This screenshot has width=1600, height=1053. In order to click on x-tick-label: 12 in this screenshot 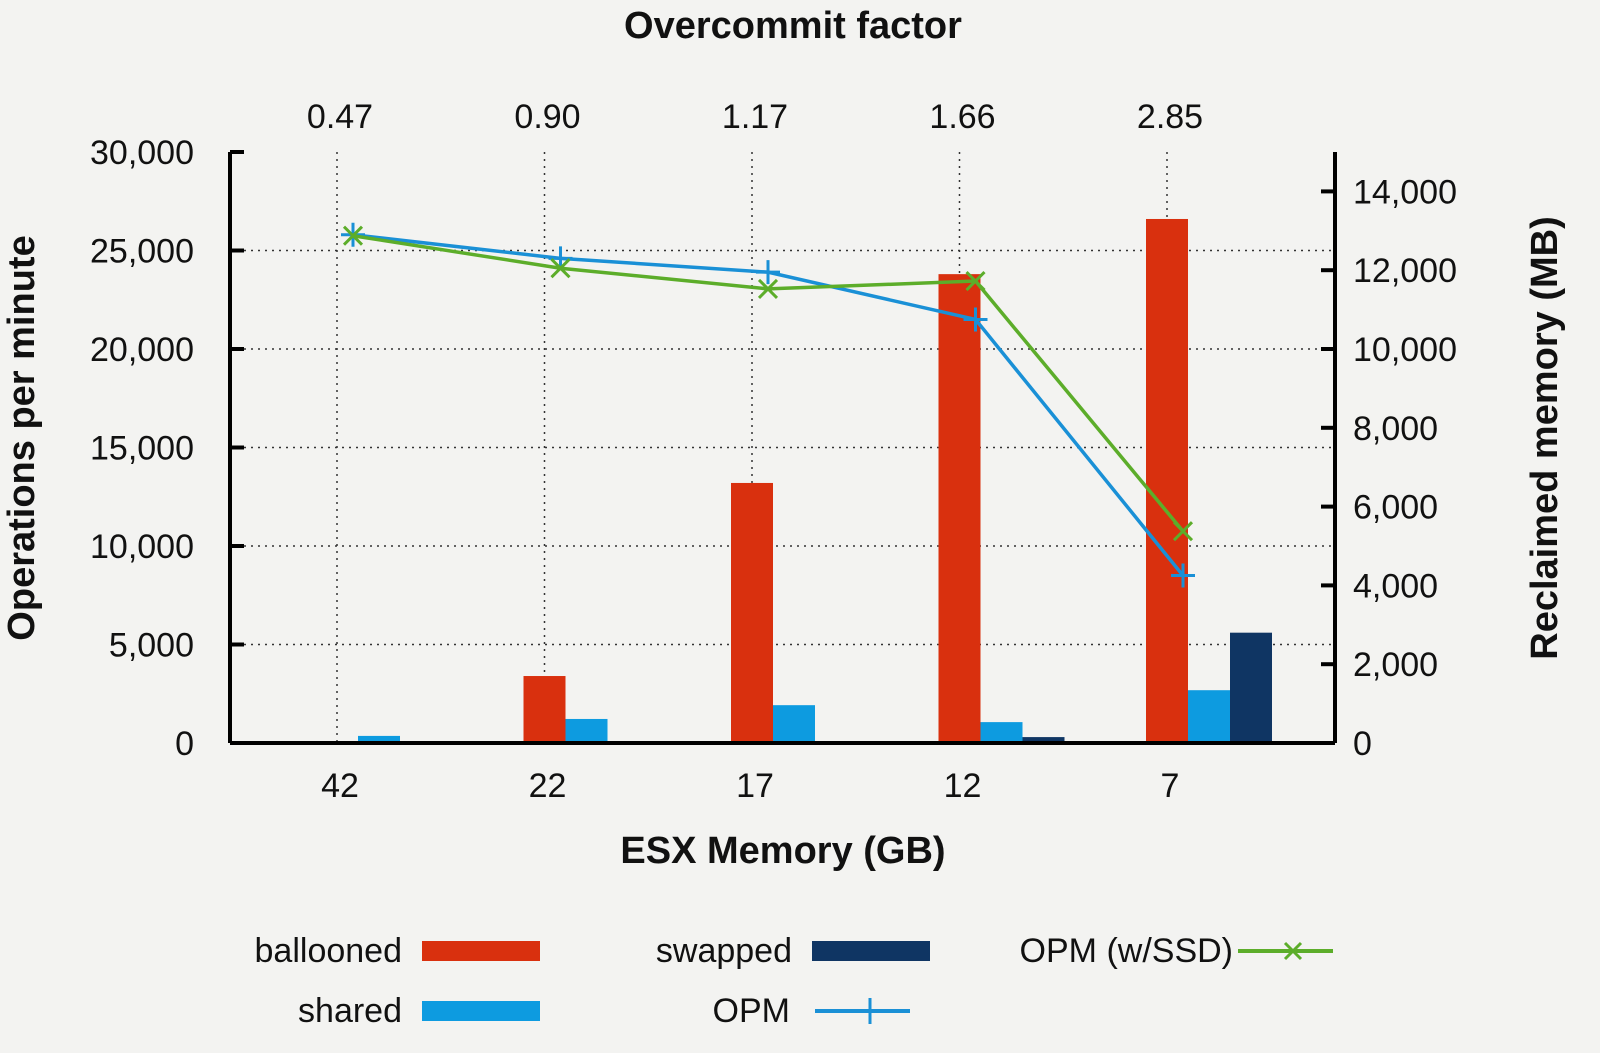, I will do `click(963, 786)`.